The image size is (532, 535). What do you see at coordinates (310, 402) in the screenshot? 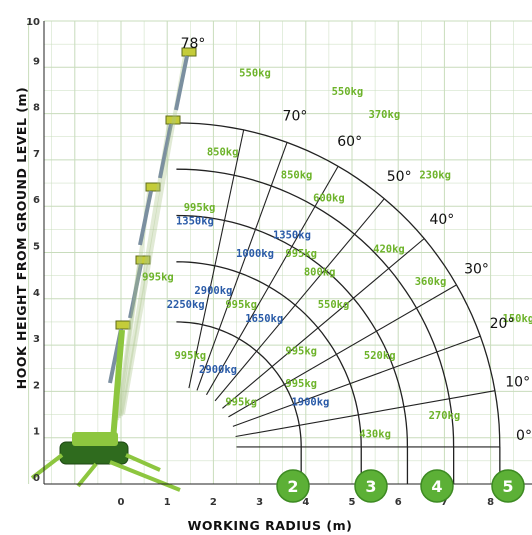
I see `capacity-label: 1900kg` at bounding box center [310, 402].